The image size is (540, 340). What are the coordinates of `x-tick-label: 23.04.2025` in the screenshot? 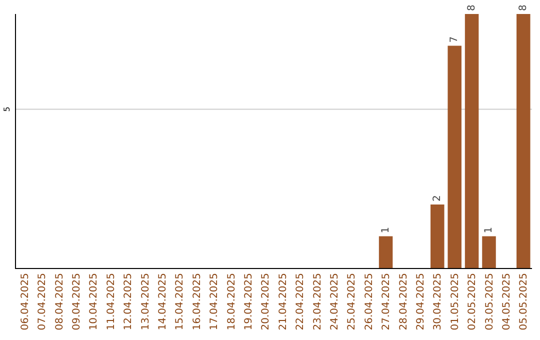 It's located at (318, 301).